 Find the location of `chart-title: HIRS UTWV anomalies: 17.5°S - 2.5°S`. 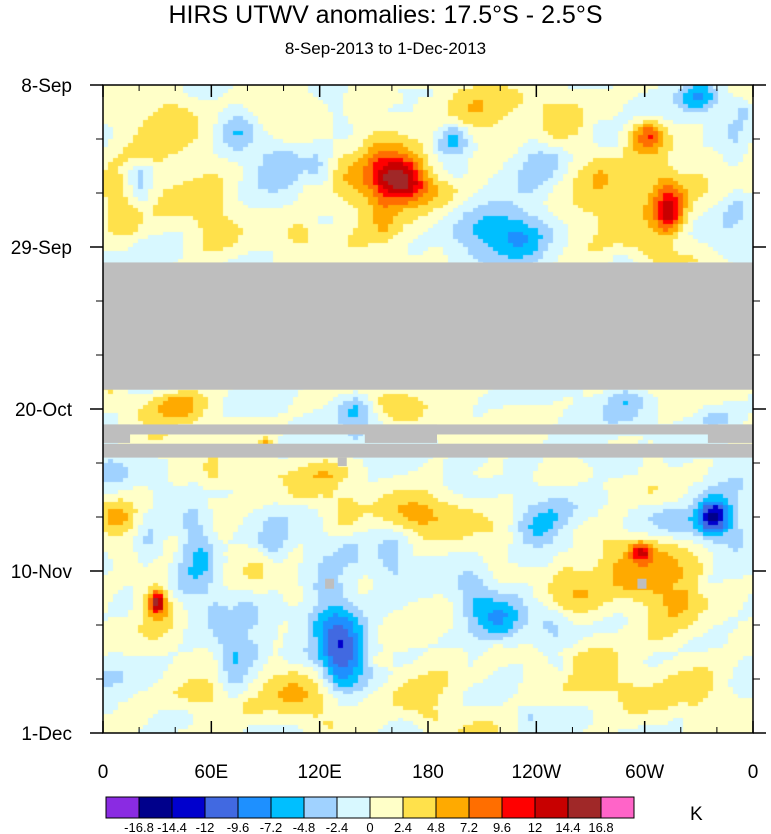

chart-title: HIRS UTWV anomalies: 17.5°S - 2.5°S is located at coordinates (385, 15).